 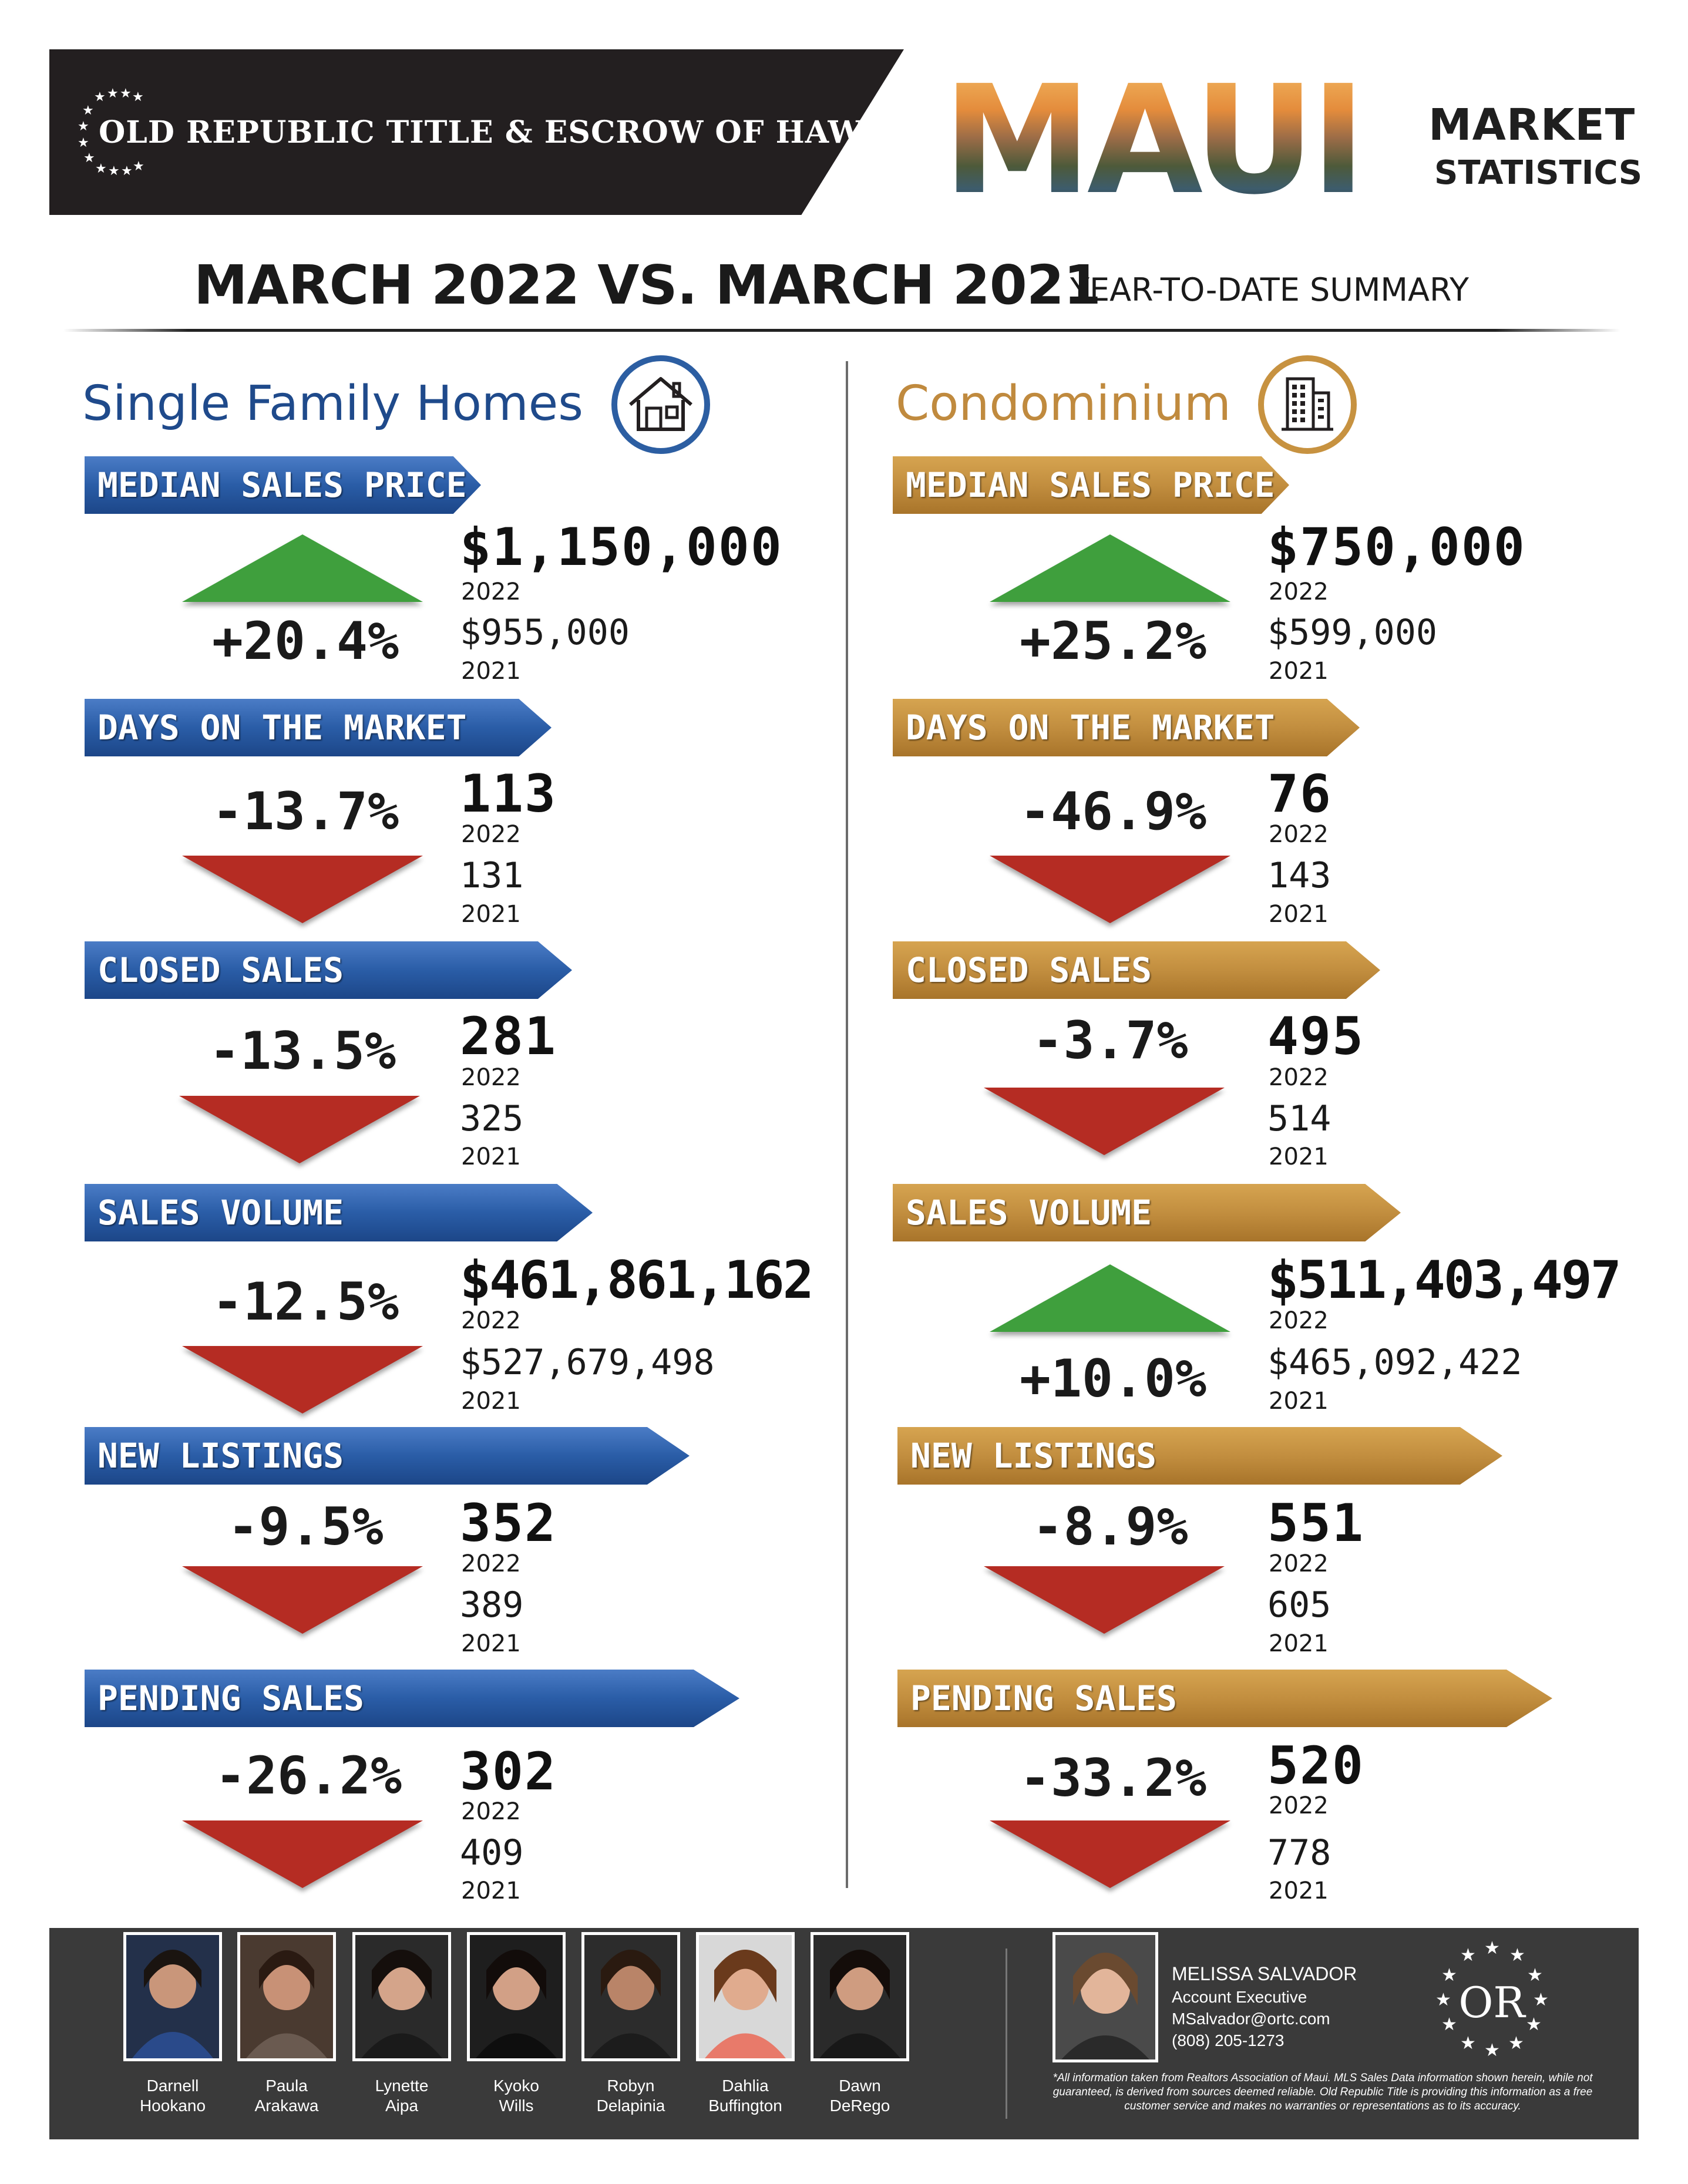 What do you see at coordinates (508, 1523) in the screenshot?
I see `sfh-listings-current: 352` at bounding box center [508, 1523].